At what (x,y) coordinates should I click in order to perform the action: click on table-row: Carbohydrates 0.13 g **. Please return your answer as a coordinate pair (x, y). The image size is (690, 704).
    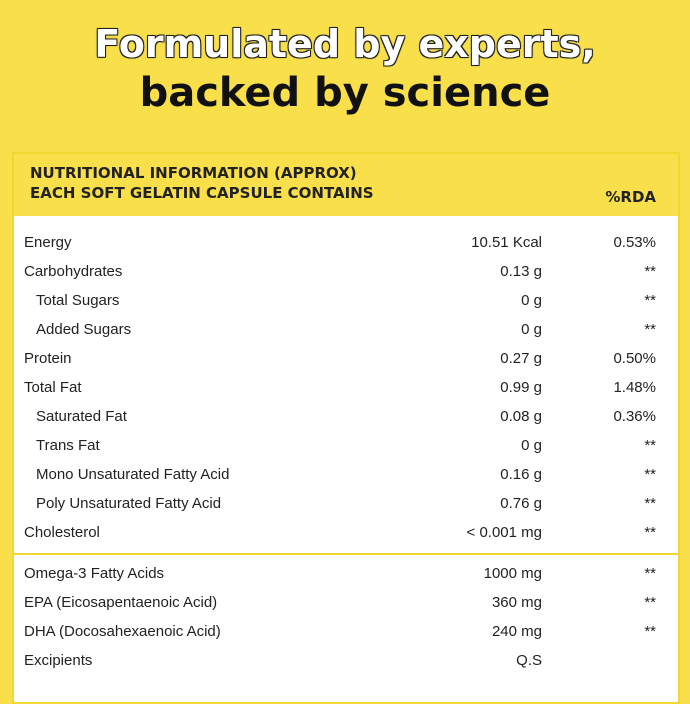
    Looking at the image, I should click on (346, 271).